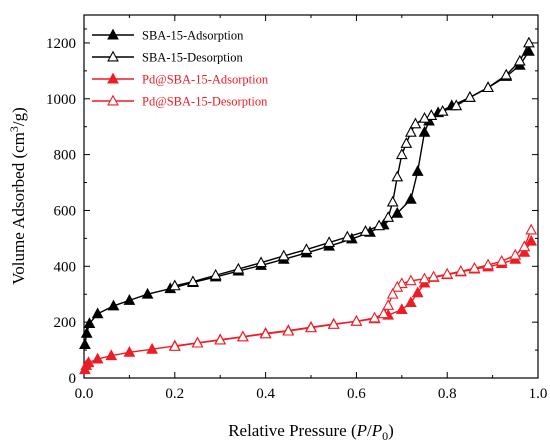  Describe the element at coordinates (538, 394) in the screenshot. I see `x-tick-label: 1.0` at that location.